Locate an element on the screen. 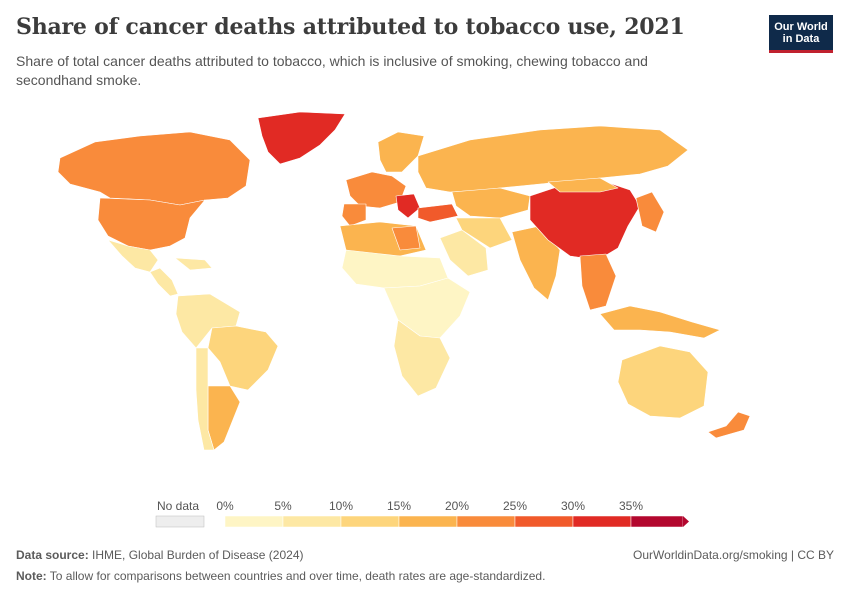 This screenshot has height=600, width=850. color-legend: No data 0% 5% 10% 15% 20% 25% 30% 35% is located at coordinates (422, 513).